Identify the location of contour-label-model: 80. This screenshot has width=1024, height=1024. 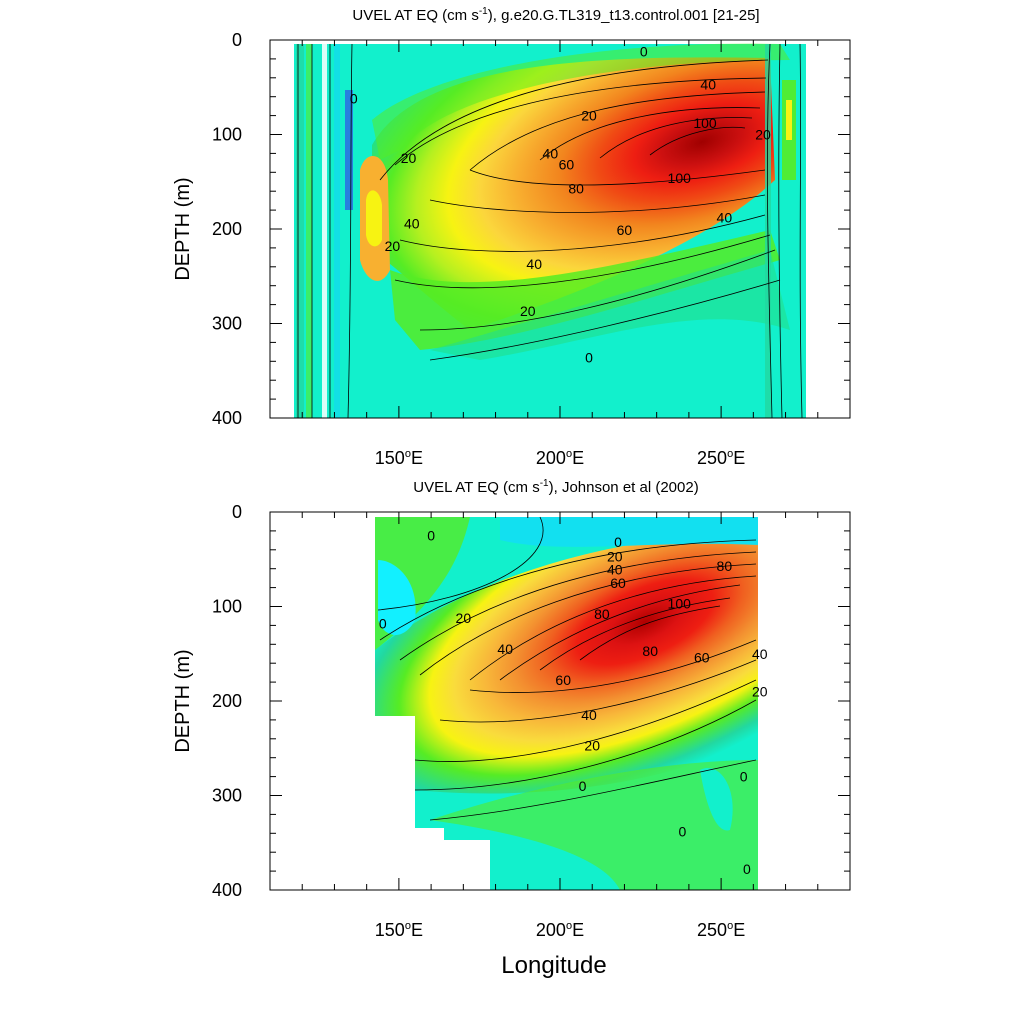
(576, 188).